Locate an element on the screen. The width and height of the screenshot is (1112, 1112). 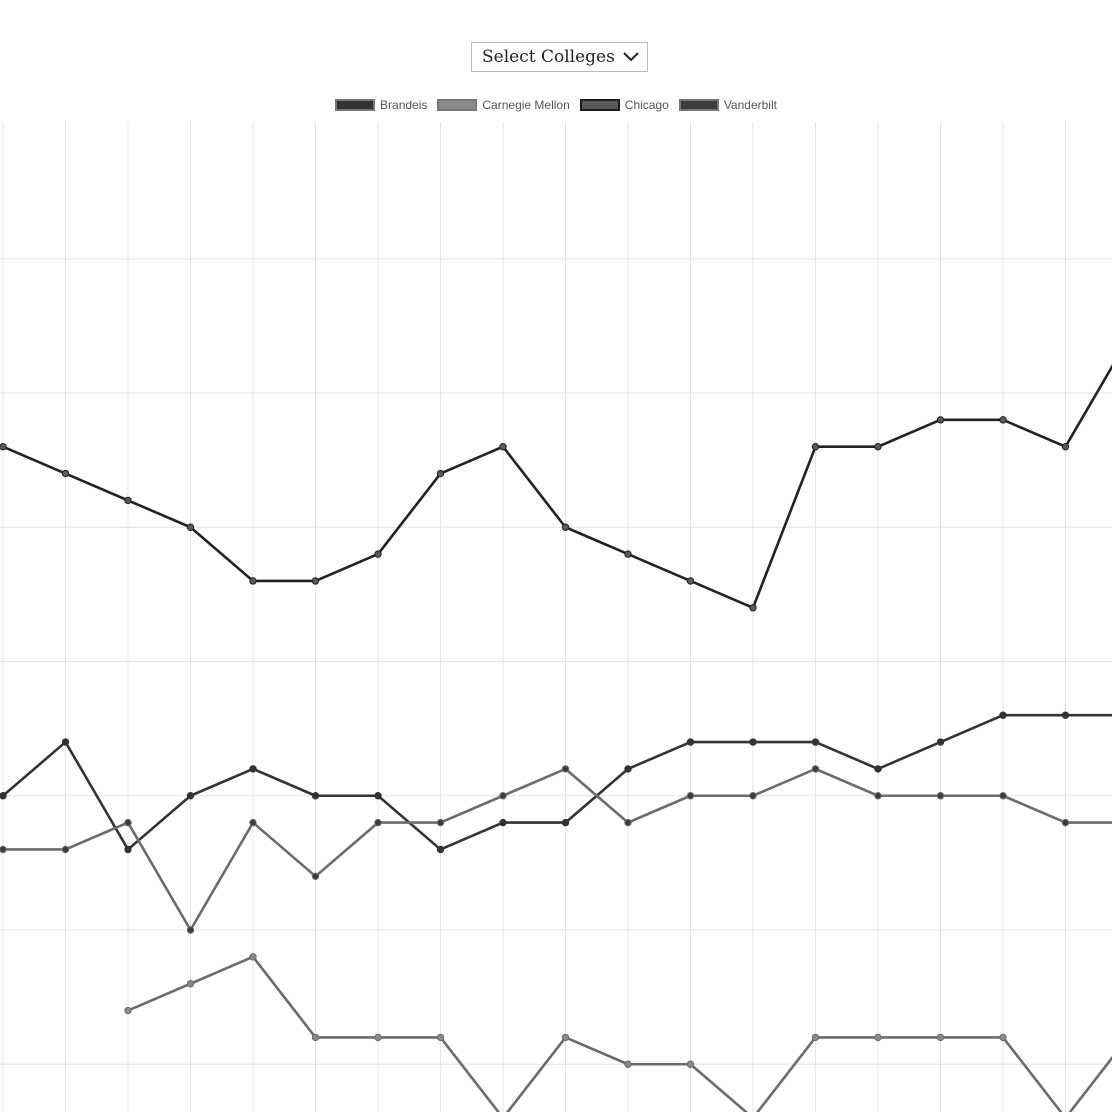
legend-swatch-brandeis is located at coordinates (355, 105).